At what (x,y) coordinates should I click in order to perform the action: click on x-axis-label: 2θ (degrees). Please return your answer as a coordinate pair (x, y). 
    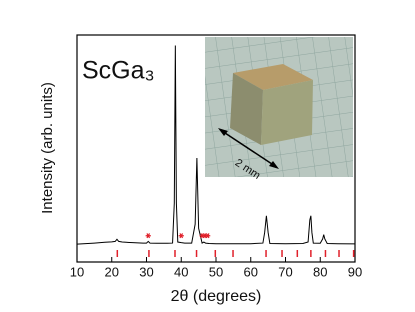
    Looking at the image, I should click on (216, 296).